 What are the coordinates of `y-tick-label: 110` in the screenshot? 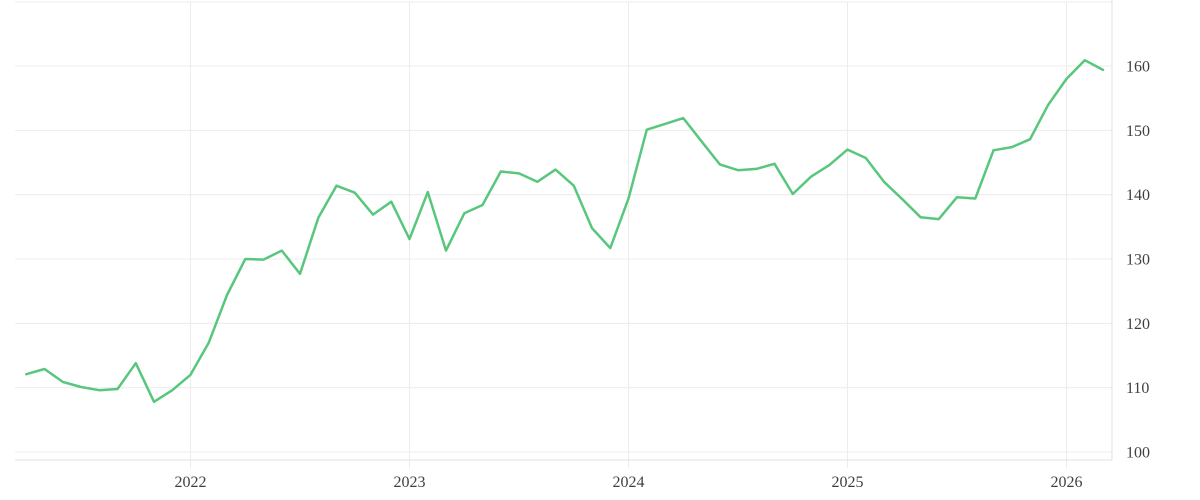 It's located at (1137, 388).